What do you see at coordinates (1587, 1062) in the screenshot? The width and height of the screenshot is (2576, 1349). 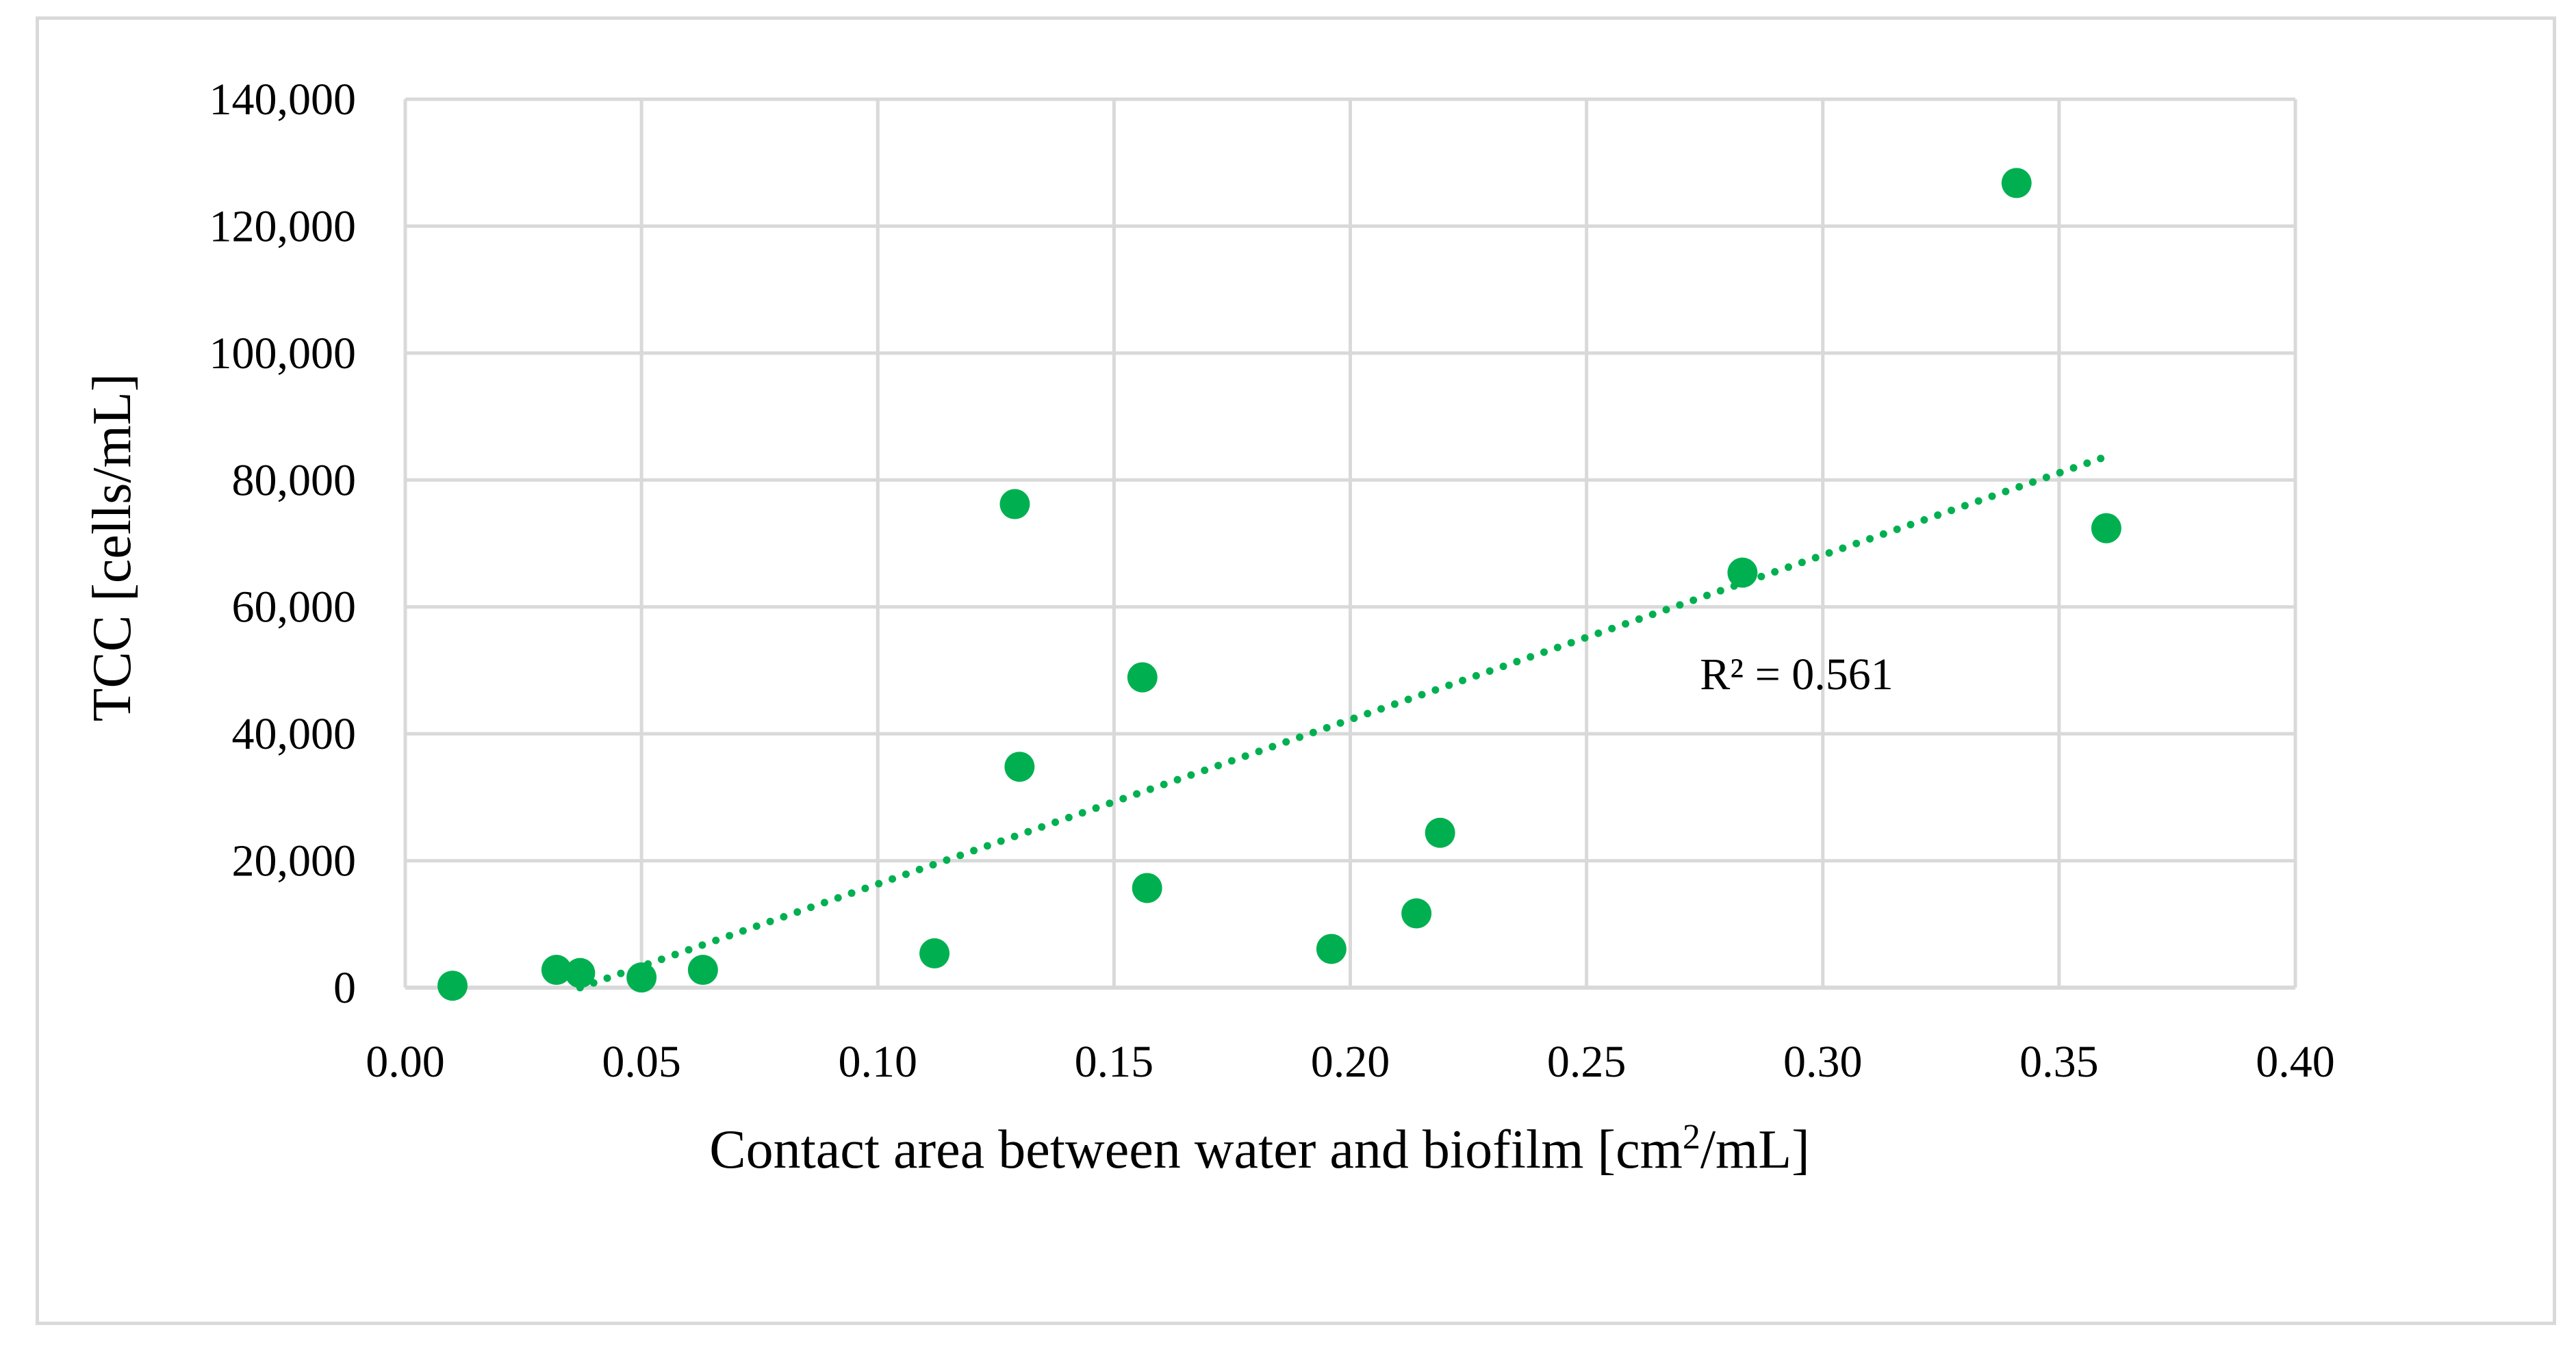 I see `x-tick-label: 0.25` at bounding box center [1587, 1062].